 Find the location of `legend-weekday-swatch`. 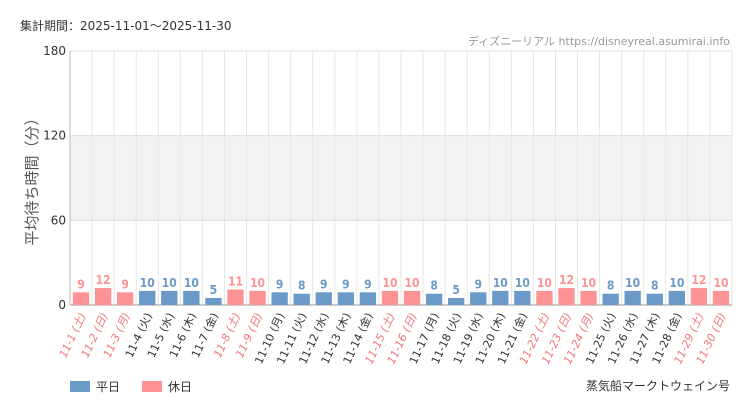

legend-weekday-swatch is located at coordinates (80, 386).